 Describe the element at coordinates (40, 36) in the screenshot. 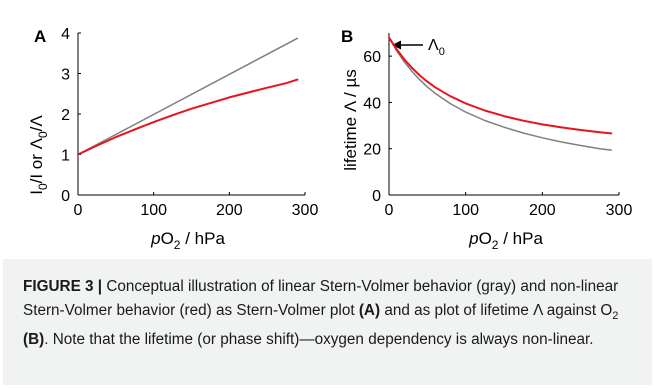

I see `panel-a-label: A` at that location.